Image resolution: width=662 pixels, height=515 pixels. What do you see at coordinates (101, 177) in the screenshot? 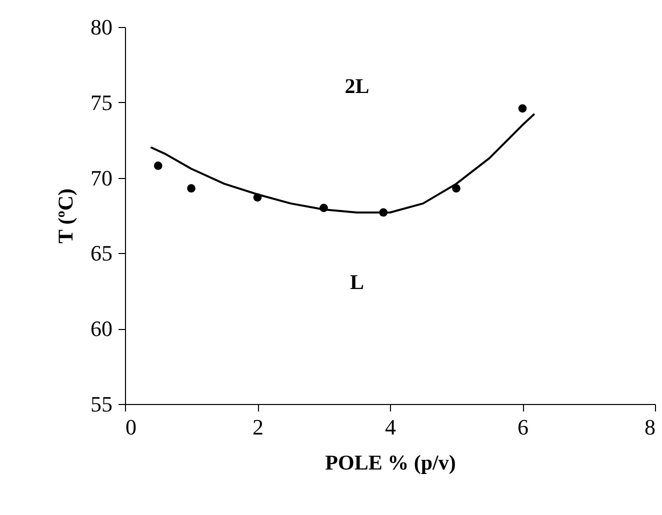
I see `y-tick-label: 70` at bounding box center [101, 177].